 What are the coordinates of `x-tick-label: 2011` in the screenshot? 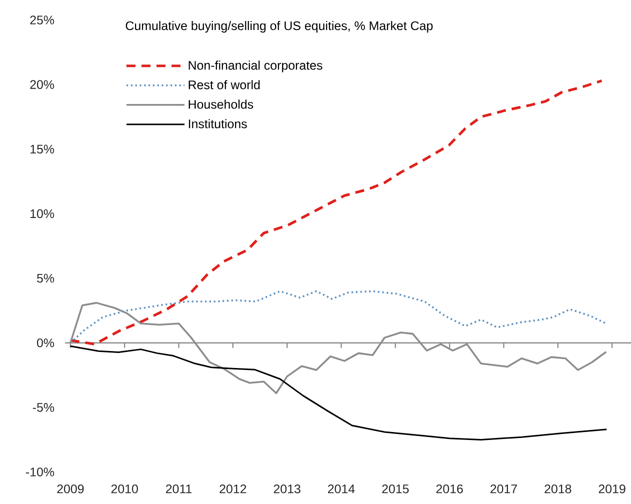 It's located at (179, 489).